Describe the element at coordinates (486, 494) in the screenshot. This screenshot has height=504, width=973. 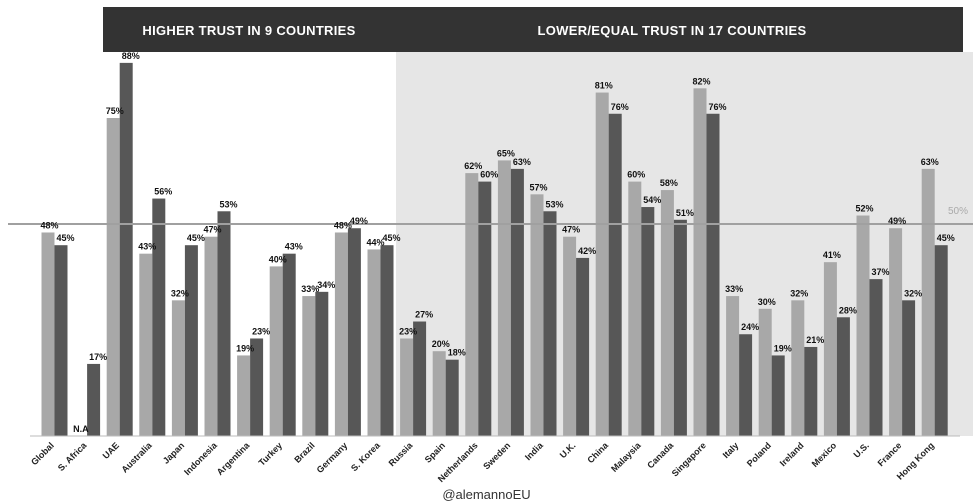
I see `credit-handle: @alemannoEU` at that location.